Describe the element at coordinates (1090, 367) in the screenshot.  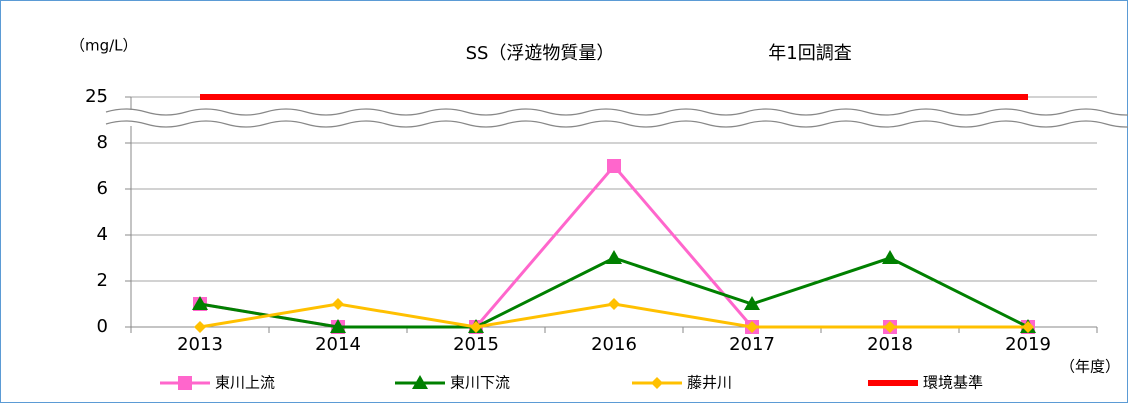
I see `x-axis-label: （年度）` at that location.